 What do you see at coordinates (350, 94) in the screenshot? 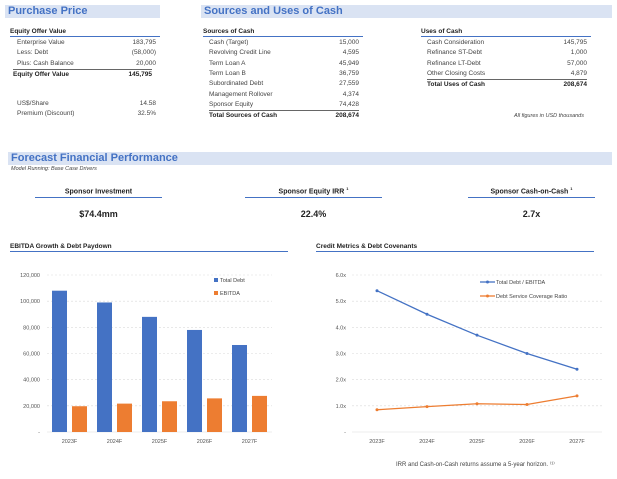
I see `row-value: 4,374` at bounding box center [350, 94].